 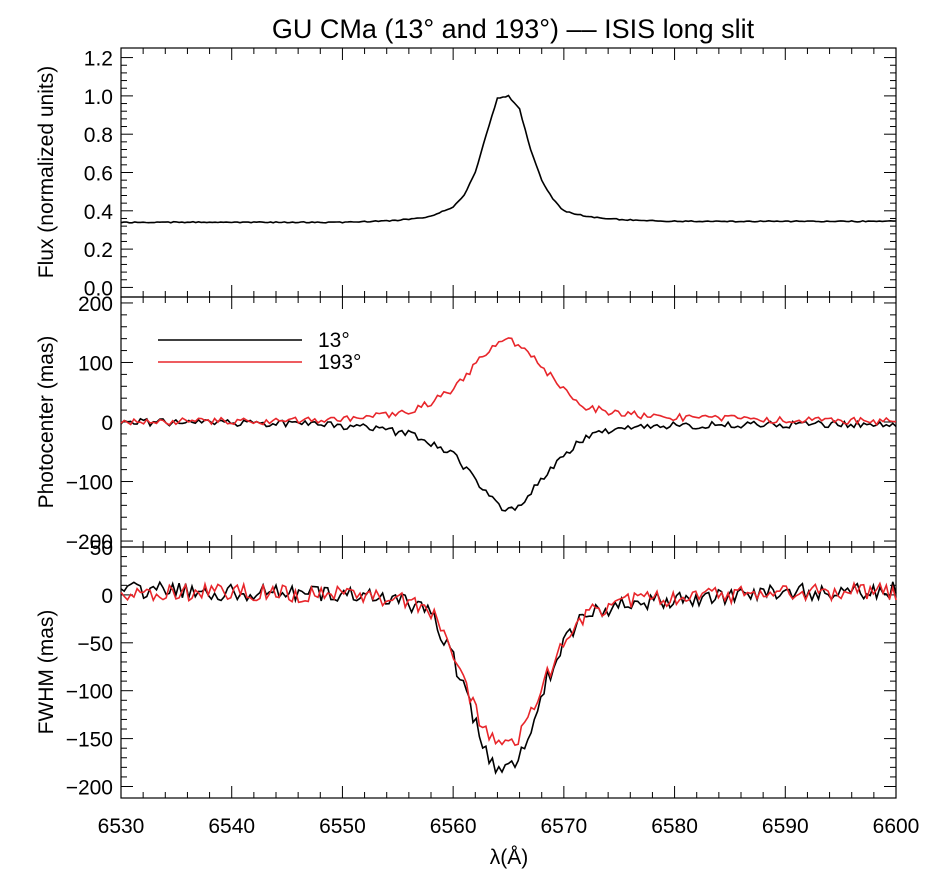 I want to click on x-tick-label: 6590, so click(x=785, y=826).